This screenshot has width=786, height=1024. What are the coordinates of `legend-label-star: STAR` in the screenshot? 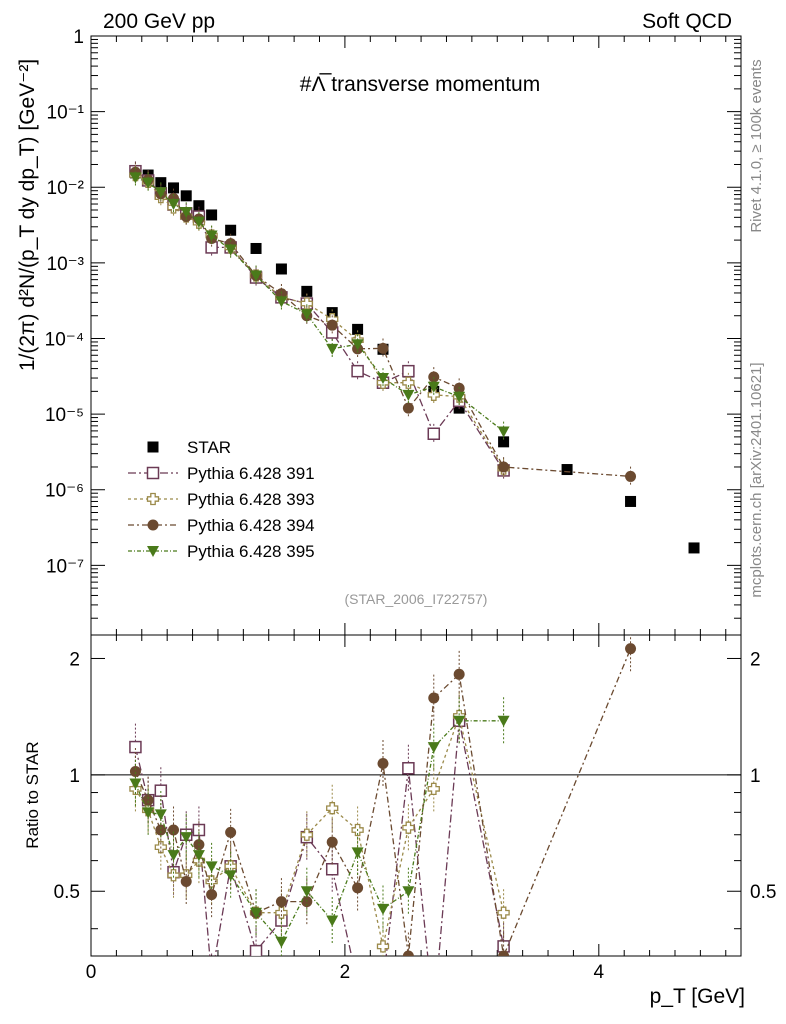 It's located at (209, 447).